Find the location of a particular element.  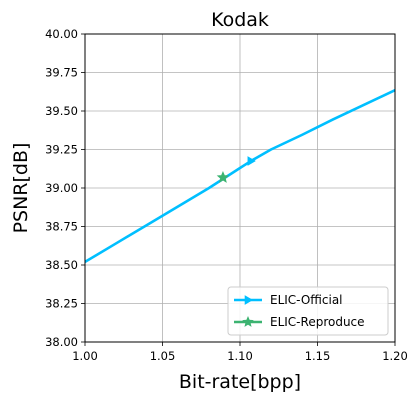

series-marker-elic-reproduce is located at coordinates (223, 176).